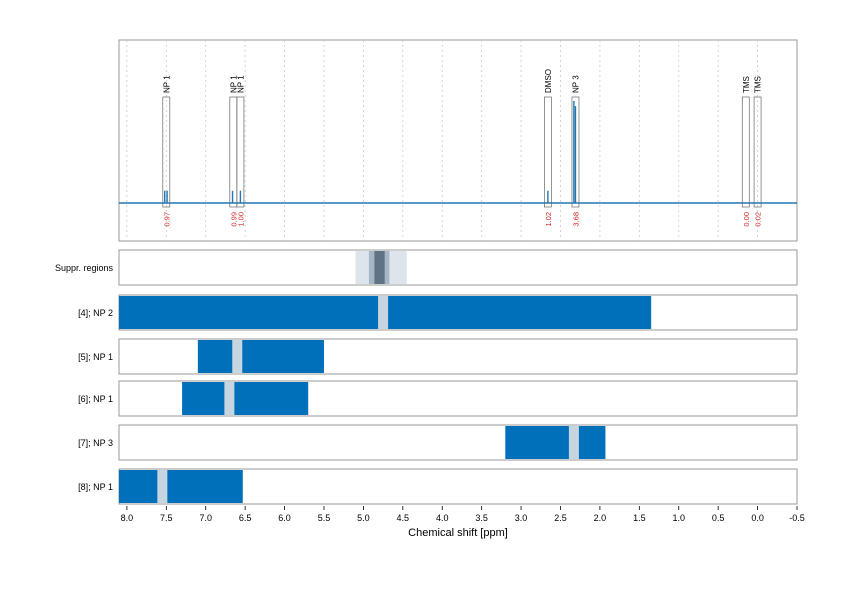 The width and height of the screenshot is (842, 595). Describe the element at coordinates (458, 533) in the screenshot. I see `x-axis-label: Chemical shift [ppm]` at that location.